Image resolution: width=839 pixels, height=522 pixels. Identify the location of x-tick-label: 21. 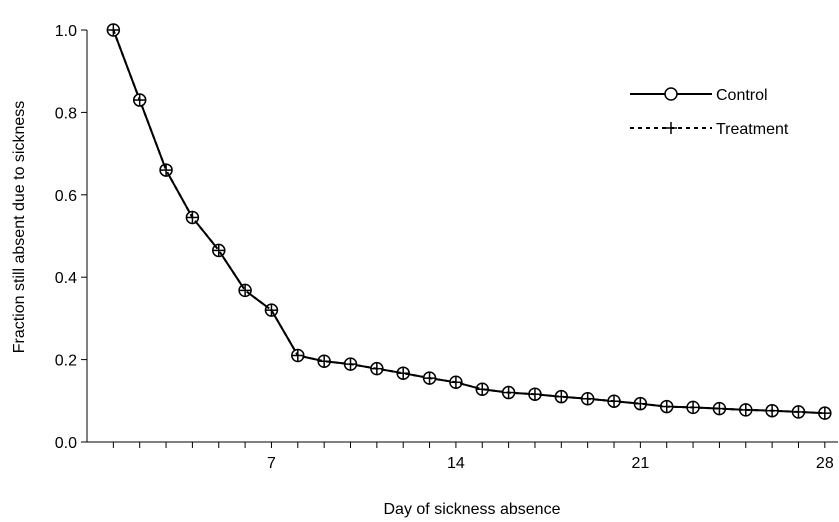
(640, 463).